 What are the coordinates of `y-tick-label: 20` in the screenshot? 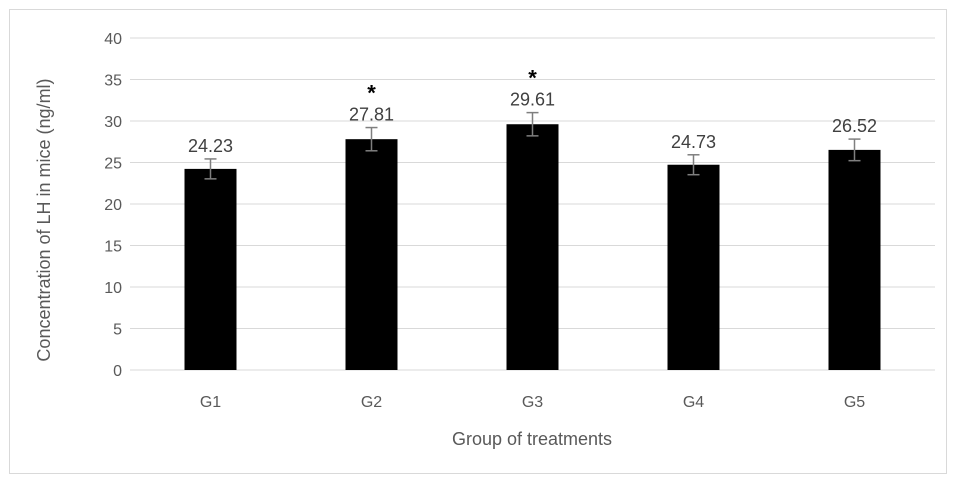 It's located at (113, 205).